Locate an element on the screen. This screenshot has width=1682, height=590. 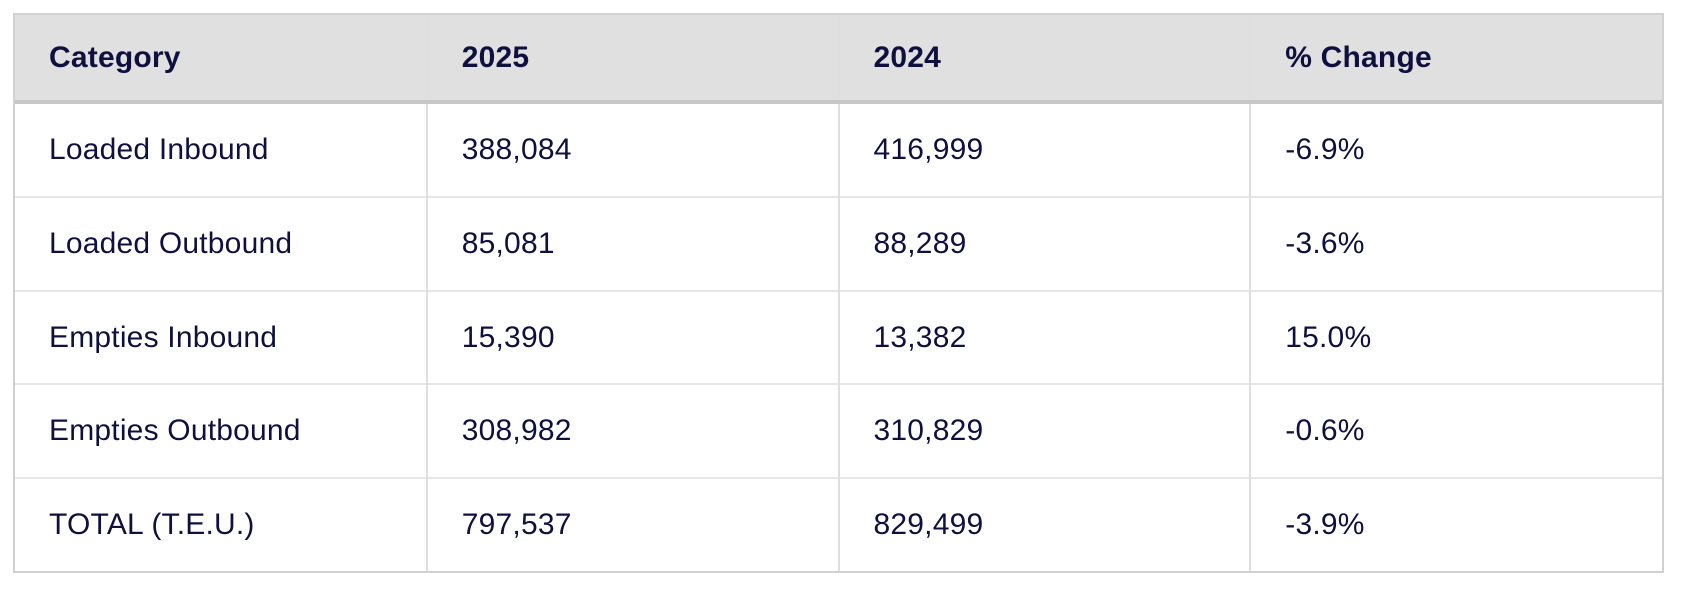
col-header-2025: 2025 is located at coordinates (633, 59).